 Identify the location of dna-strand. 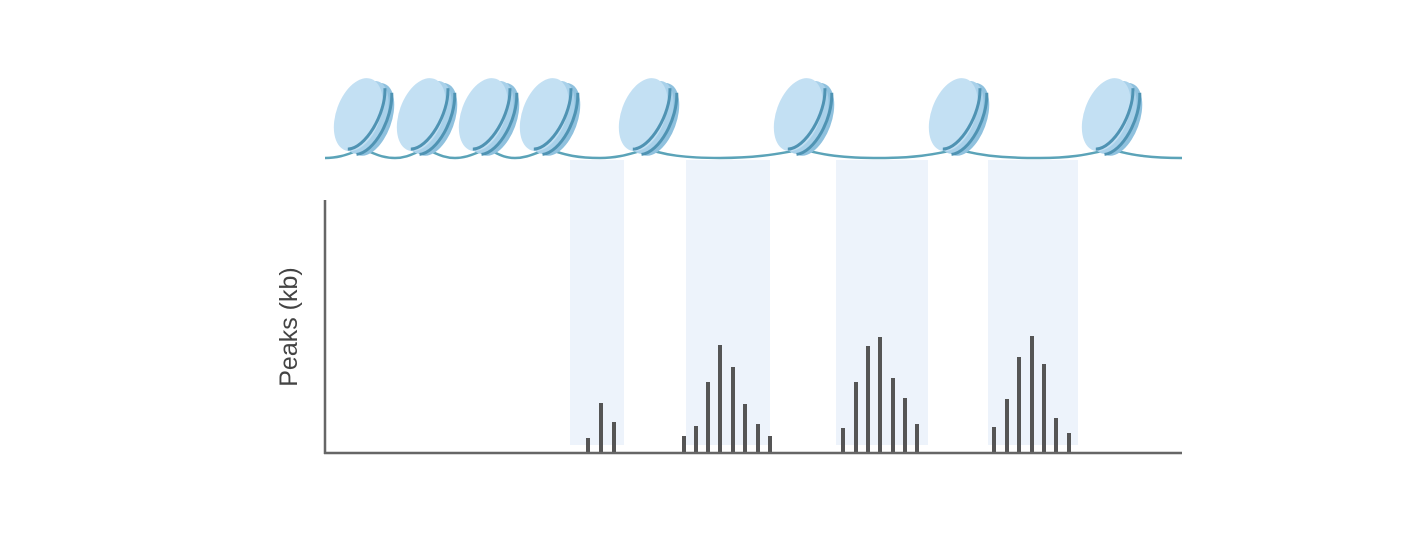
(753, 154).